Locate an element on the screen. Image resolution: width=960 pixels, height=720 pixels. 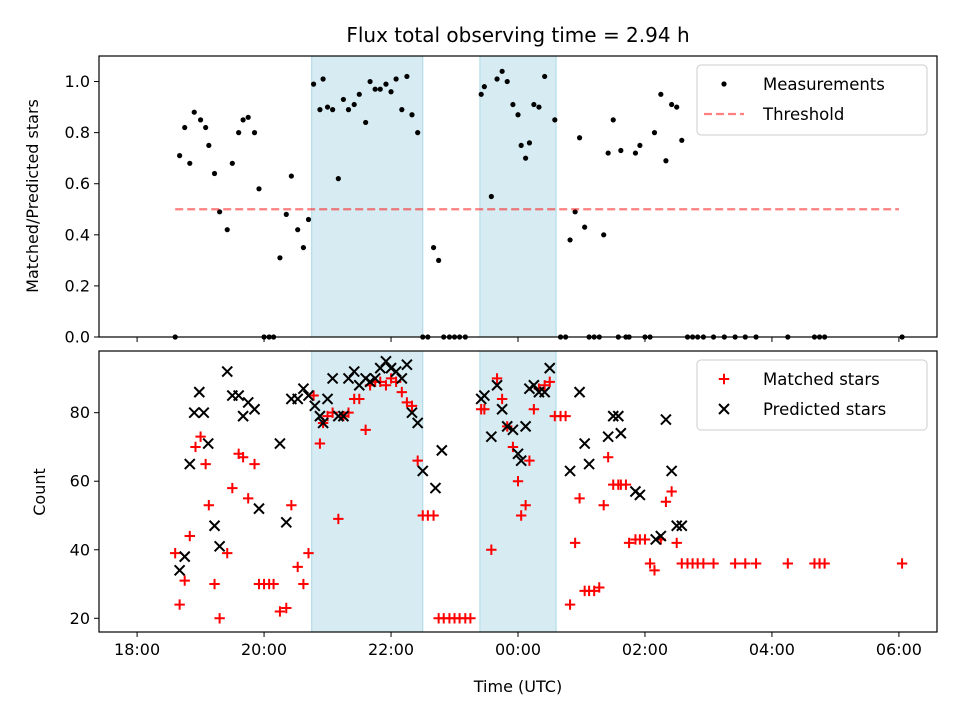
y-tick-label: 60 is located at coordinates (80, 481).